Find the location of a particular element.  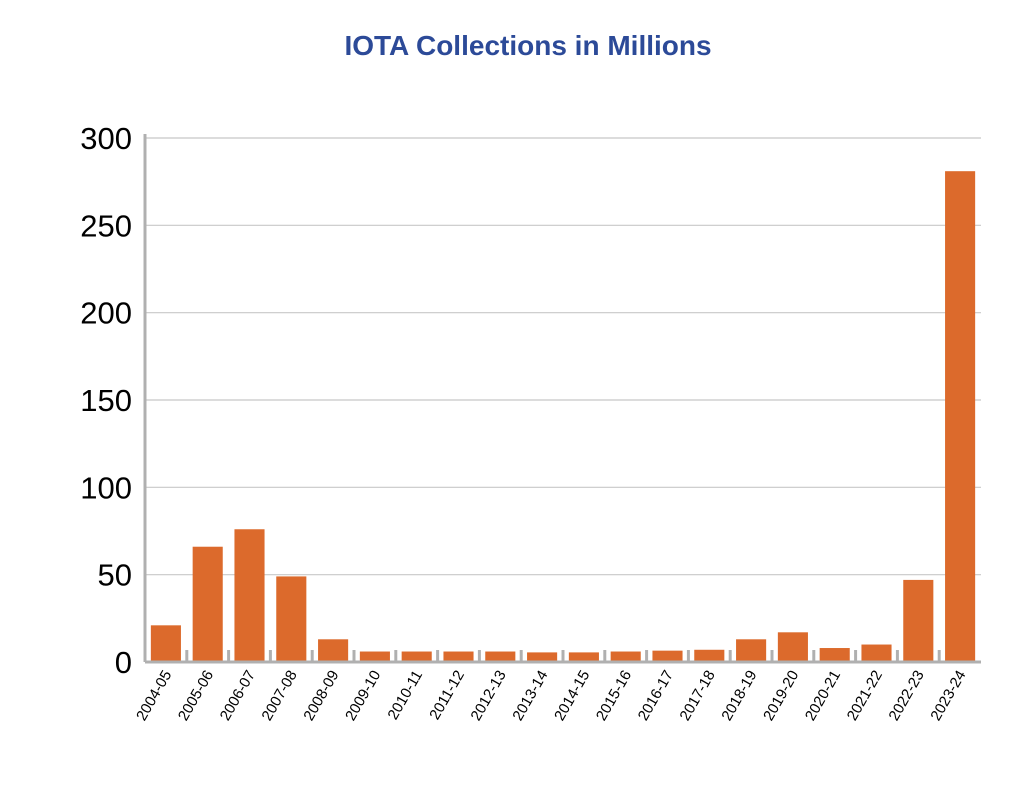

chart-title: IOTA Collections in Millions is located at coordinates (528, 45).